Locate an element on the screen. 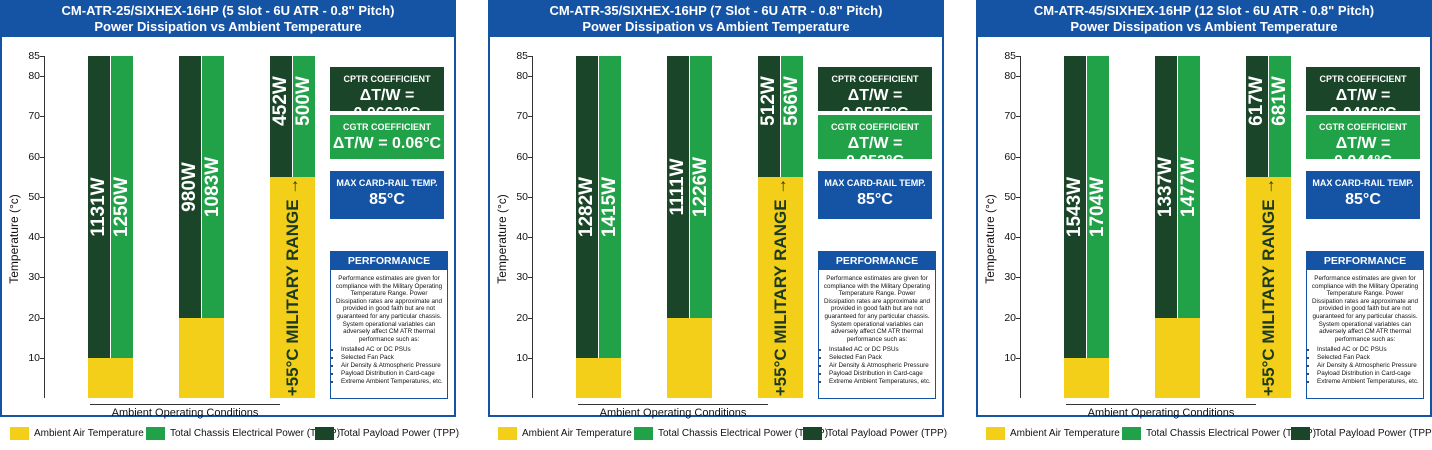 The image size is (1432, 450). y-tick-label: 85 is located at coordinates (34, 56).